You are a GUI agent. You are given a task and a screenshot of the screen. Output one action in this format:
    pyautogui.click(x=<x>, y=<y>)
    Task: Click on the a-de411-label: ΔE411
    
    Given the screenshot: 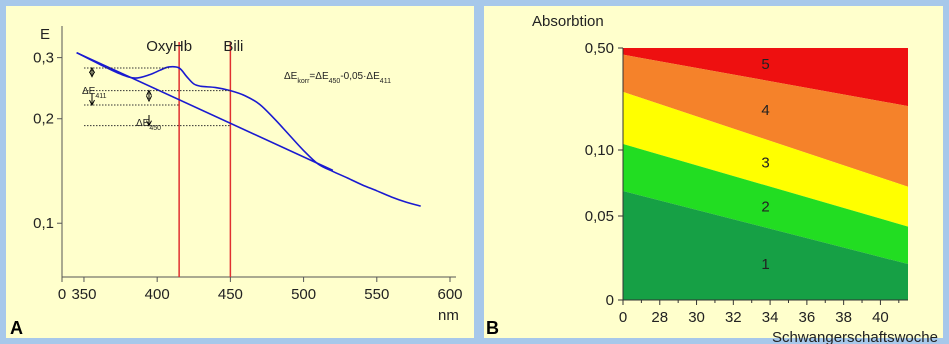 What is the action you would take?
    pyautogui.click(x=94, y=93)
    